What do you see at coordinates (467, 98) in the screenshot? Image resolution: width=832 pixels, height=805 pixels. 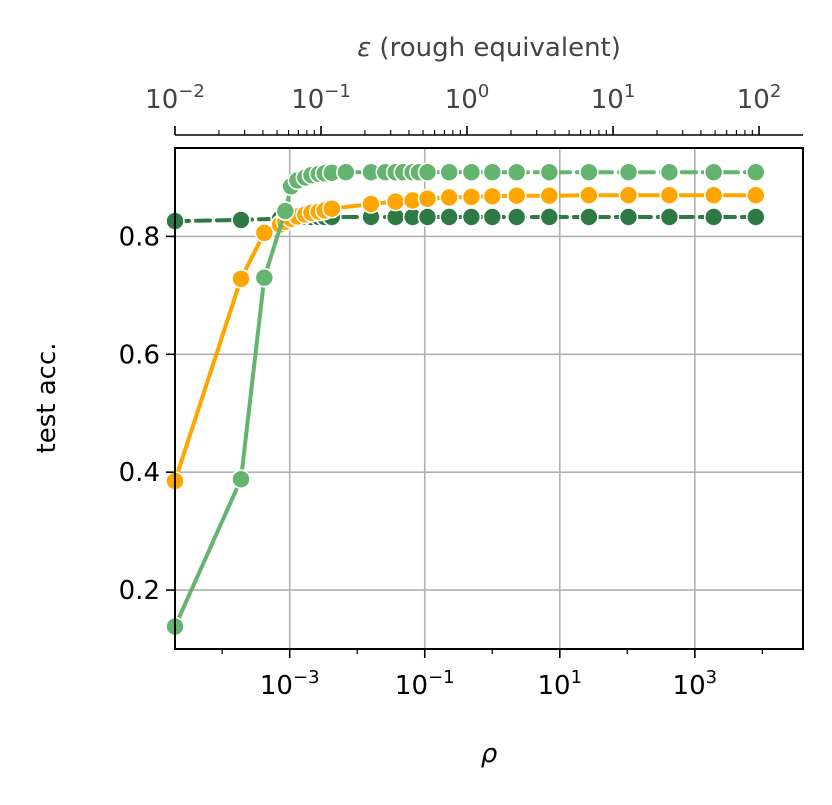 I see `top-tick-label-2: 10⁰` at bounding box center [467, 98].